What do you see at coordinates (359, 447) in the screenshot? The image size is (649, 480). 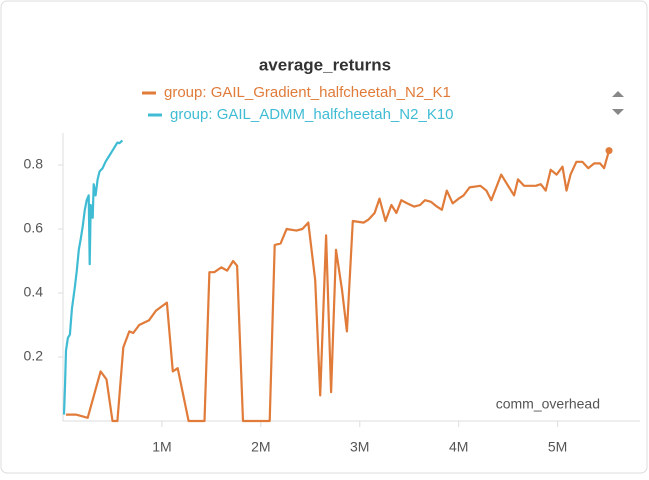 I see `x-tick-label: 3M` at bounding box center [359, 447].